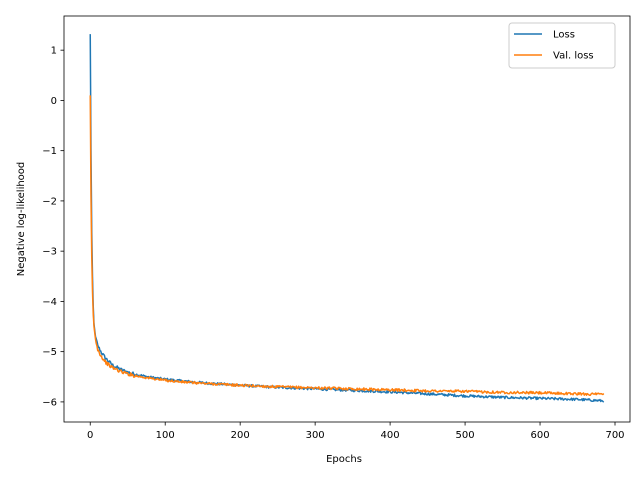 The width and height of the screenshot is (640, 480). I want to click on y-tick-label: −4, so click(49, 302).